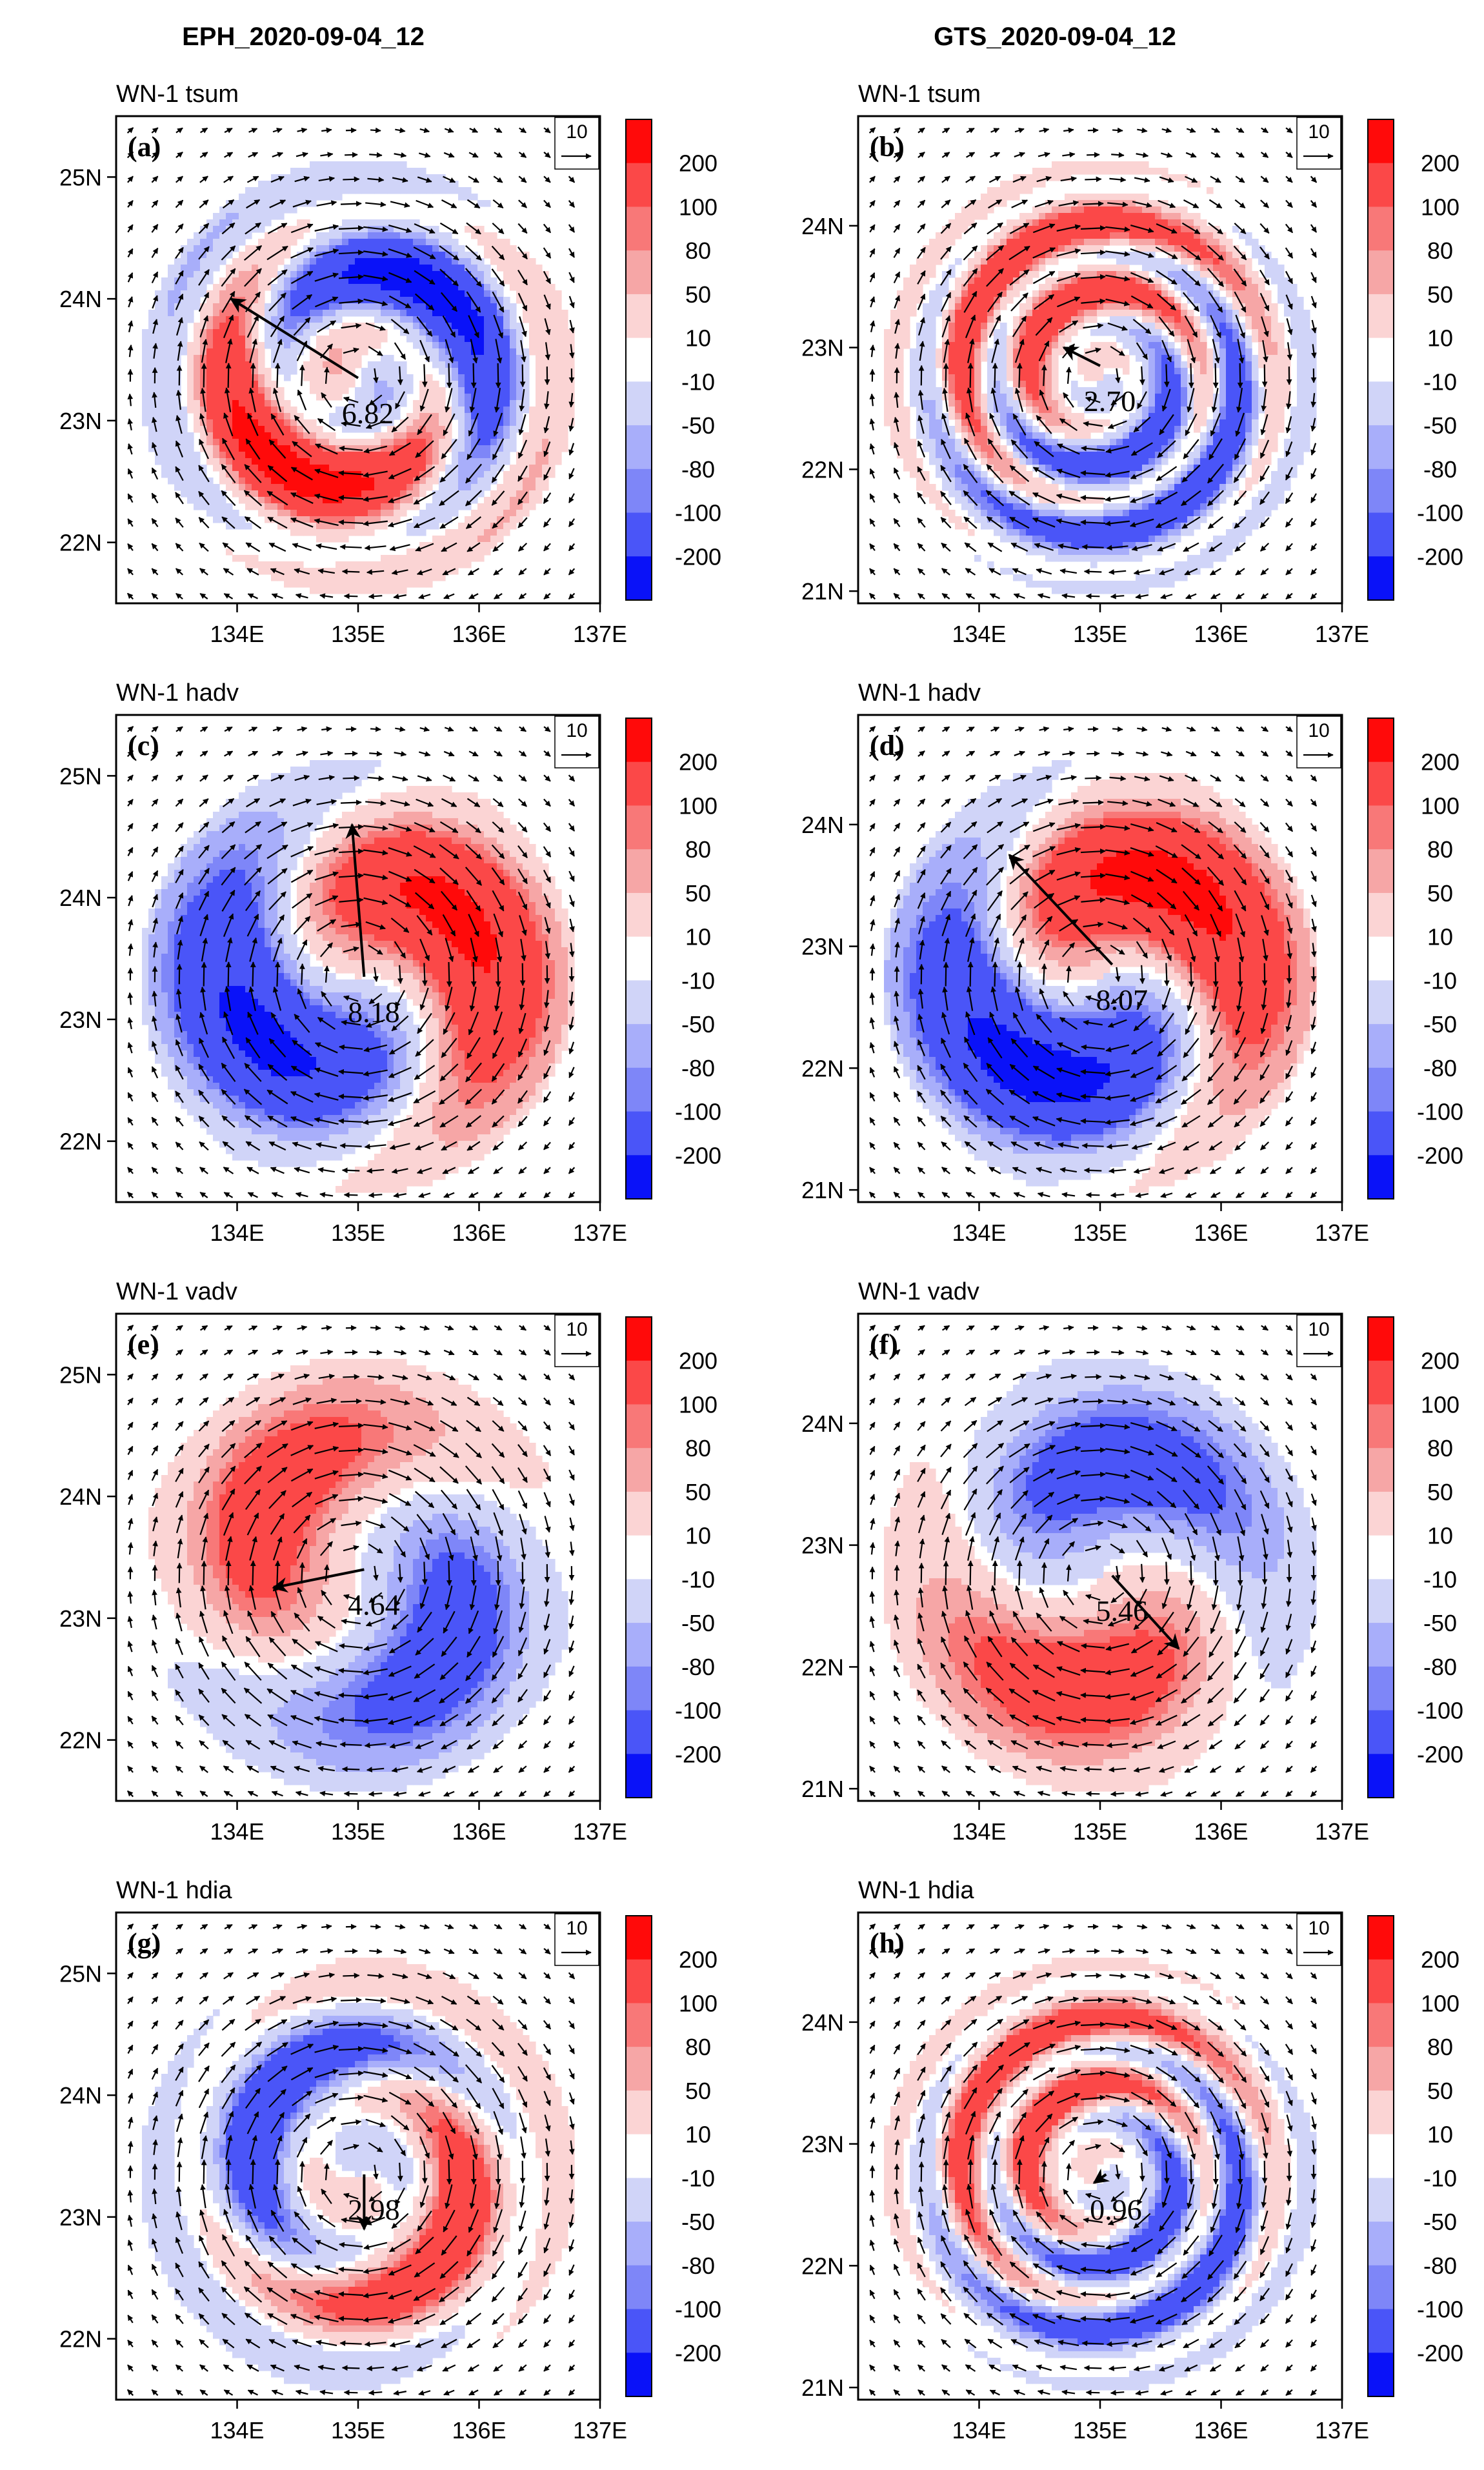 The image size is (1484, 2470). I want to click on x-tick-label: 134E, so click(237, 1233).